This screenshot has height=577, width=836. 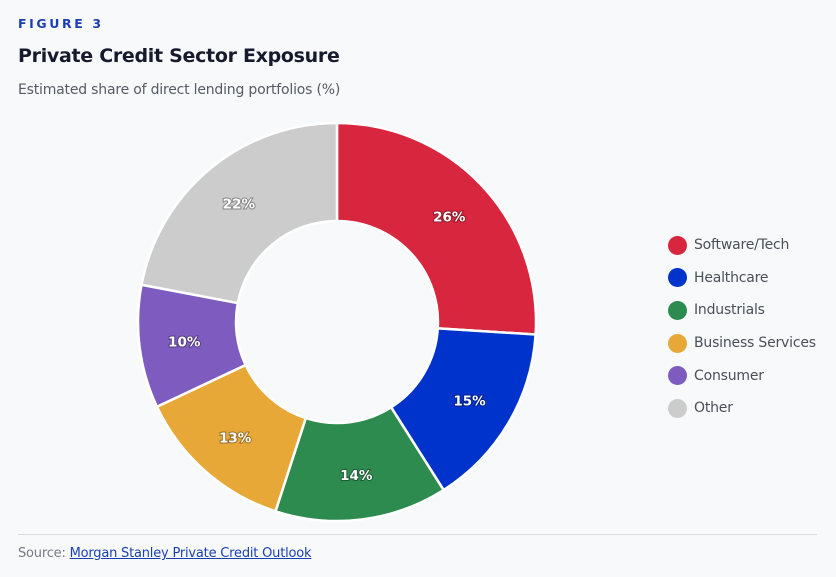 What do you see at coordinates (61, 23) in the screenshot?
I see `figure-number: FIGURE 3` at bounding box center [61, 23].